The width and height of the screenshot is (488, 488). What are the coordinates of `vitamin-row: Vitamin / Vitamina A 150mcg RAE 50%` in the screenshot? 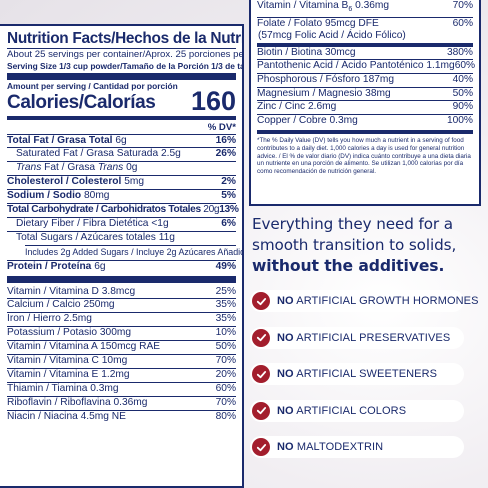 It's located at (121, 347).